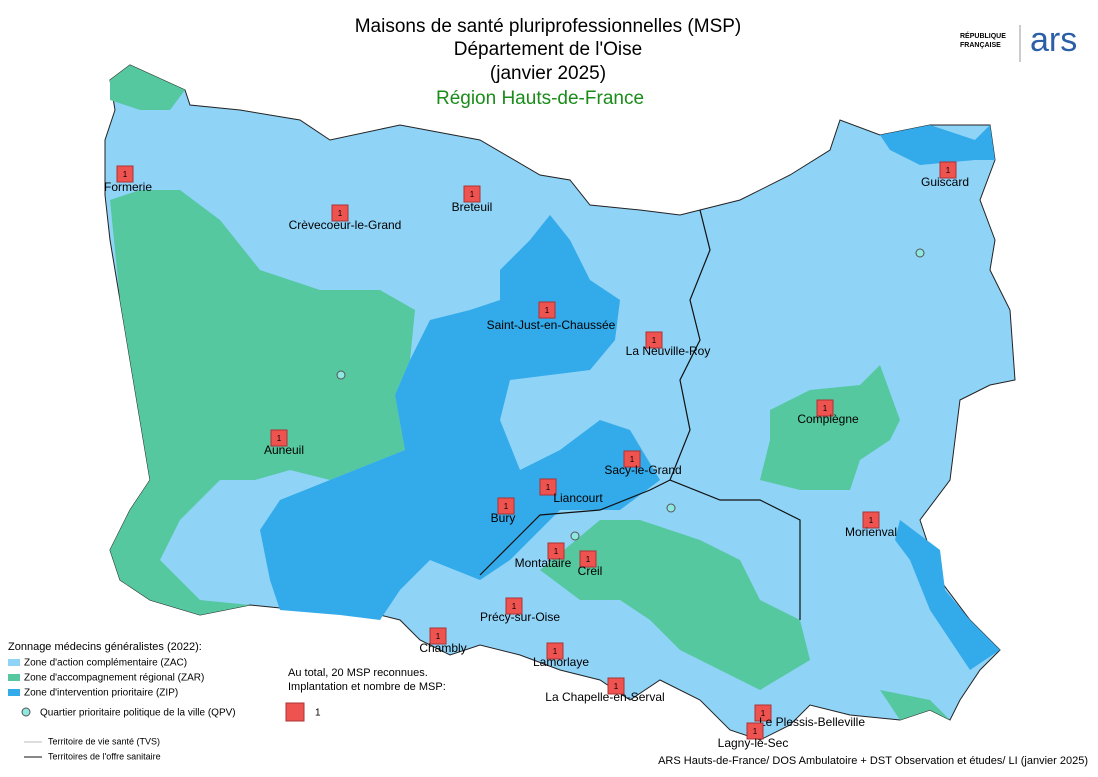 The height and width of the screenshot is (777, 1098). Describe the element at coordinates (828, 419) in the screenshot. I see `town-label: Compiègne` at that location.